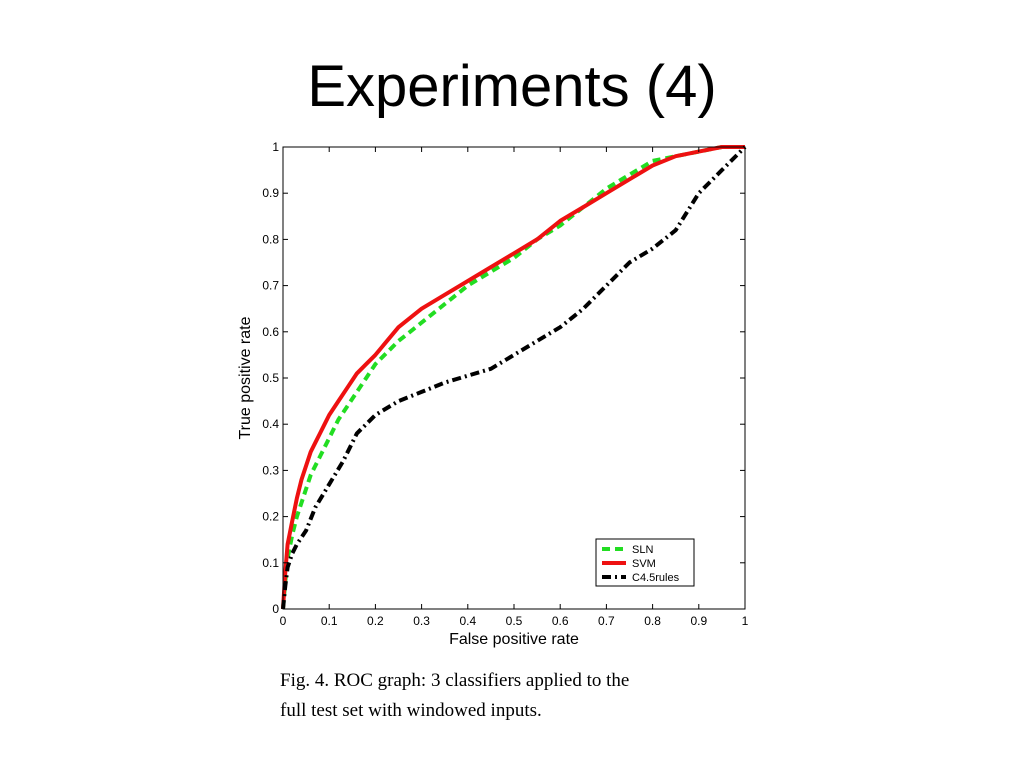  Describe the element at coordinates (329, 621) in the screenshot. I see `x-tick-label: 0.1` at that location.